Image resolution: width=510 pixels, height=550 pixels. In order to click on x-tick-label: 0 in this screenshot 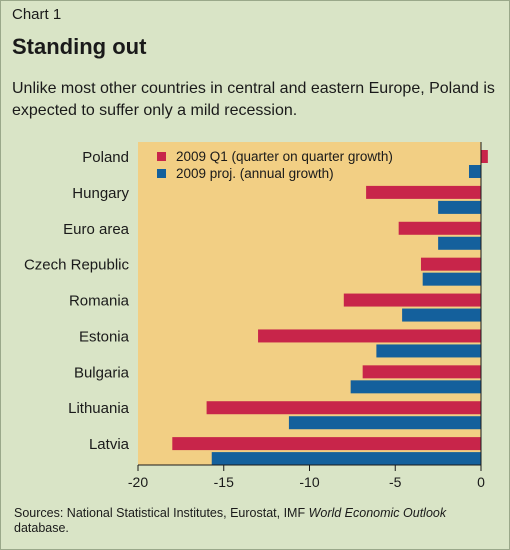, I will do `click(481, 482)`.